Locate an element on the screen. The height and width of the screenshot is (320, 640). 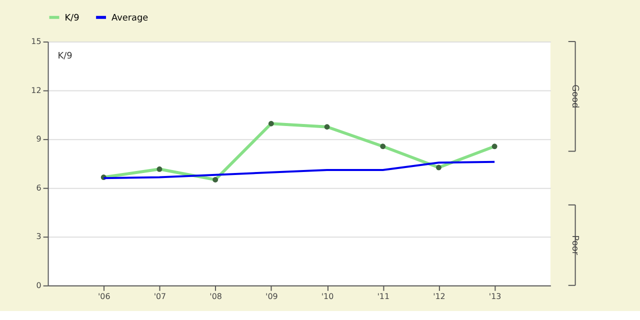
x-tick-label: '13 is located at coordinates (495, 296).